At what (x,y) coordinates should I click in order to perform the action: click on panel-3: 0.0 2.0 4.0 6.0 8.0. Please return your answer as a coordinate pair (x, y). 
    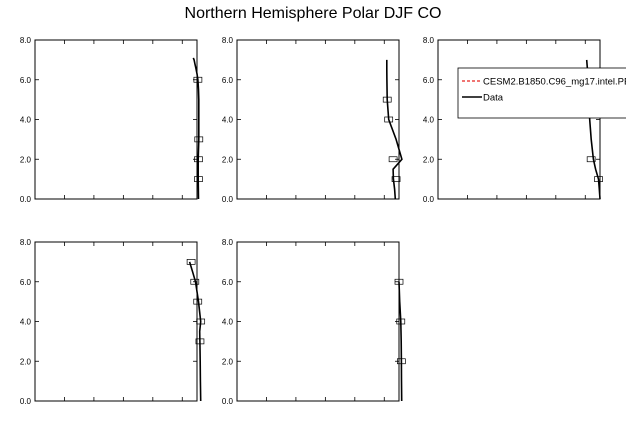
    Looking at the image, I should click on (513, 120).